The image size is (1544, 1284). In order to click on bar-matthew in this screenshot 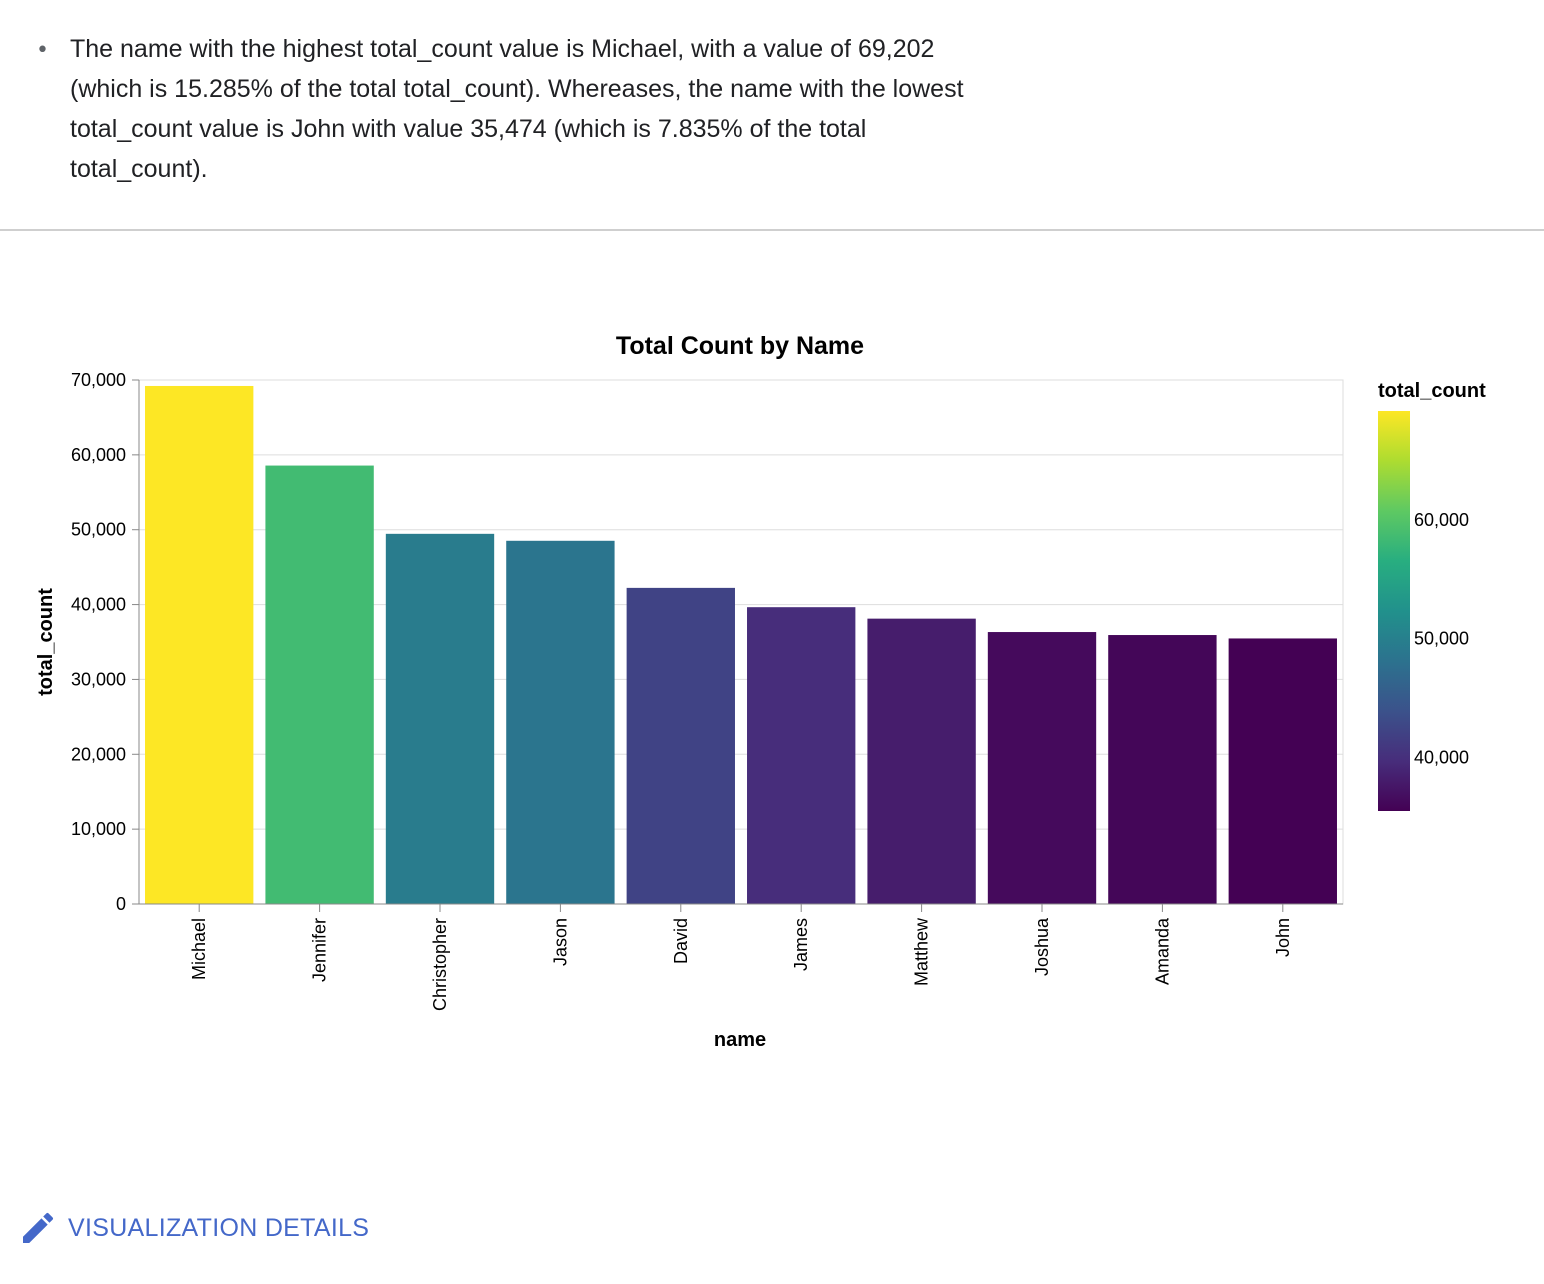, I will do `click(921, 761)`.